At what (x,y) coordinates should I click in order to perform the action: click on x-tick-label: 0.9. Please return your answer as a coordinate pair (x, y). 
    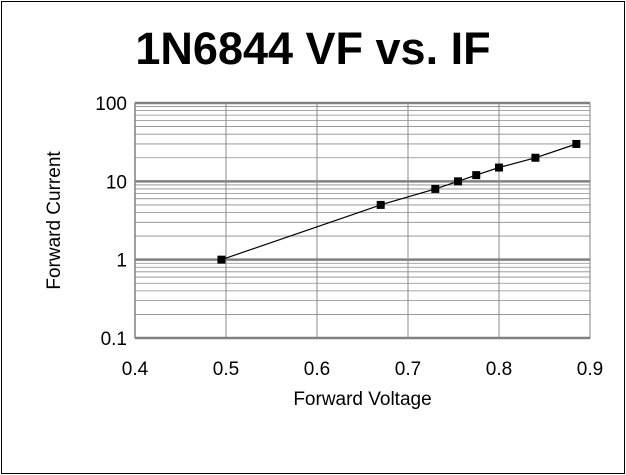
    Looking at the image, I should click on (590, 369).